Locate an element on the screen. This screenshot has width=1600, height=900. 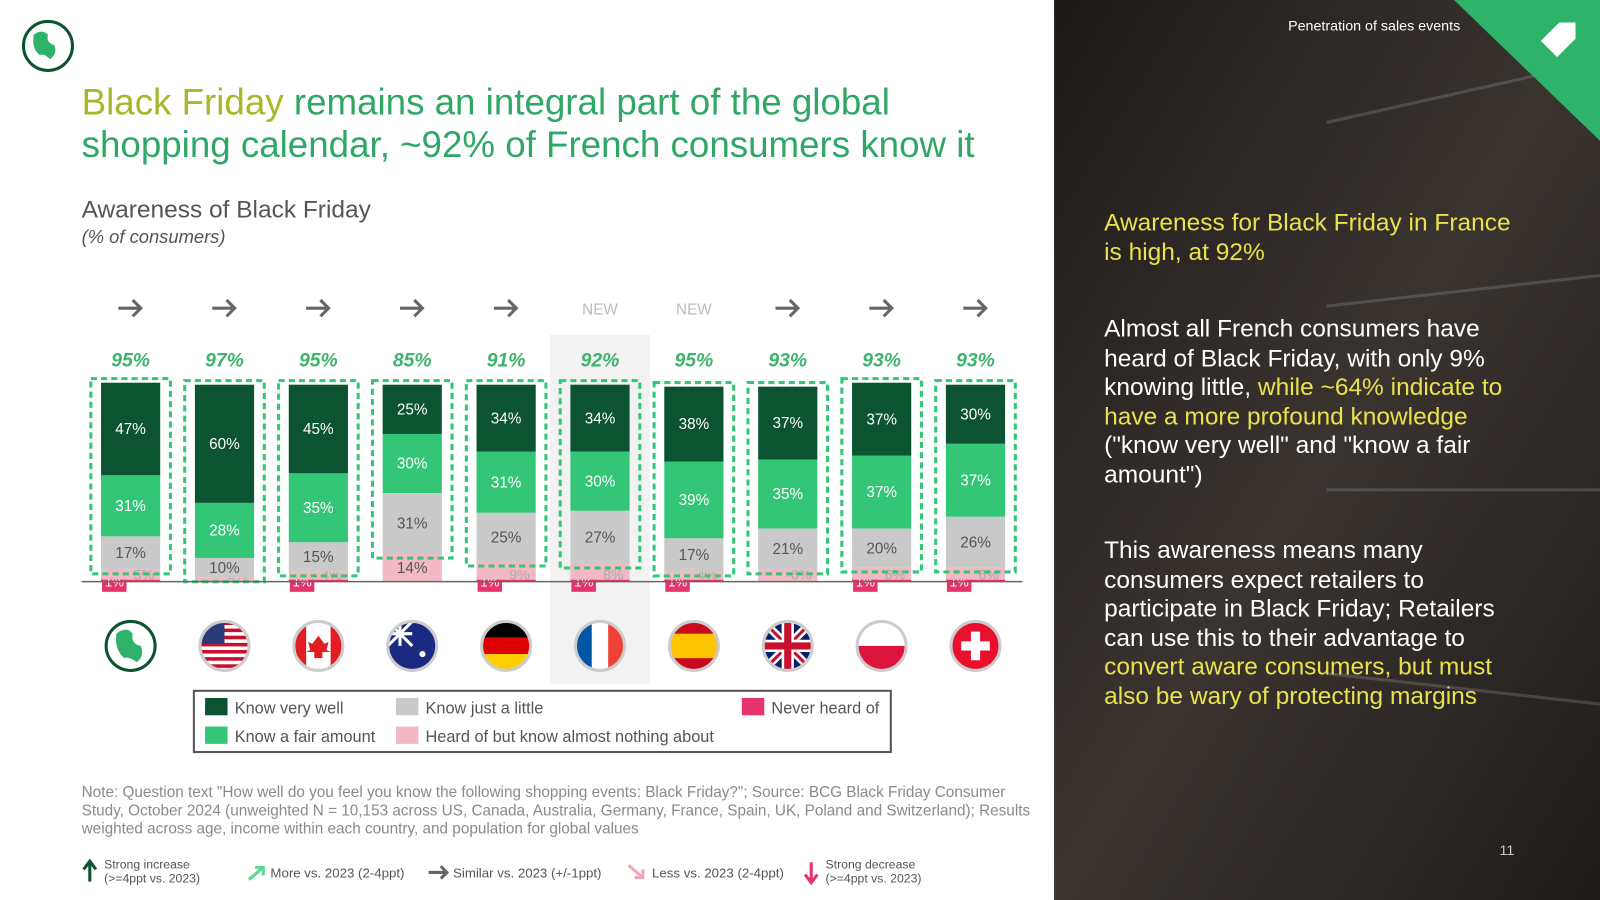
value-label: 47% is located at coordinates (130, 429).